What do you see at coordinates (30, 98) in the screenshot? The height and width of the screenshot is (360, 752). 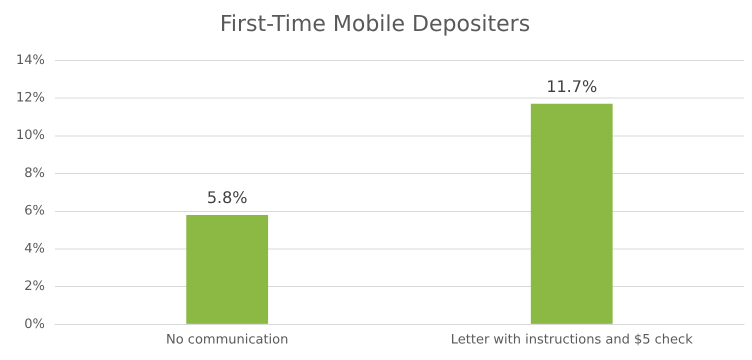 I see `y-tick-label: 12%` at bounding box center [30, 98].